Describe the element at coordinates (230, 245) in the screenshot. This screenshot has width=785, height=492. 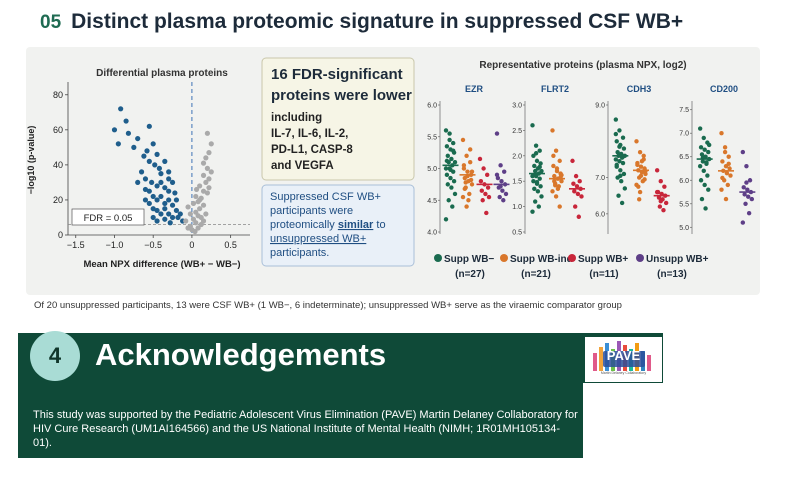
I see `volcano-x-tick-label: 0.5` at that location.